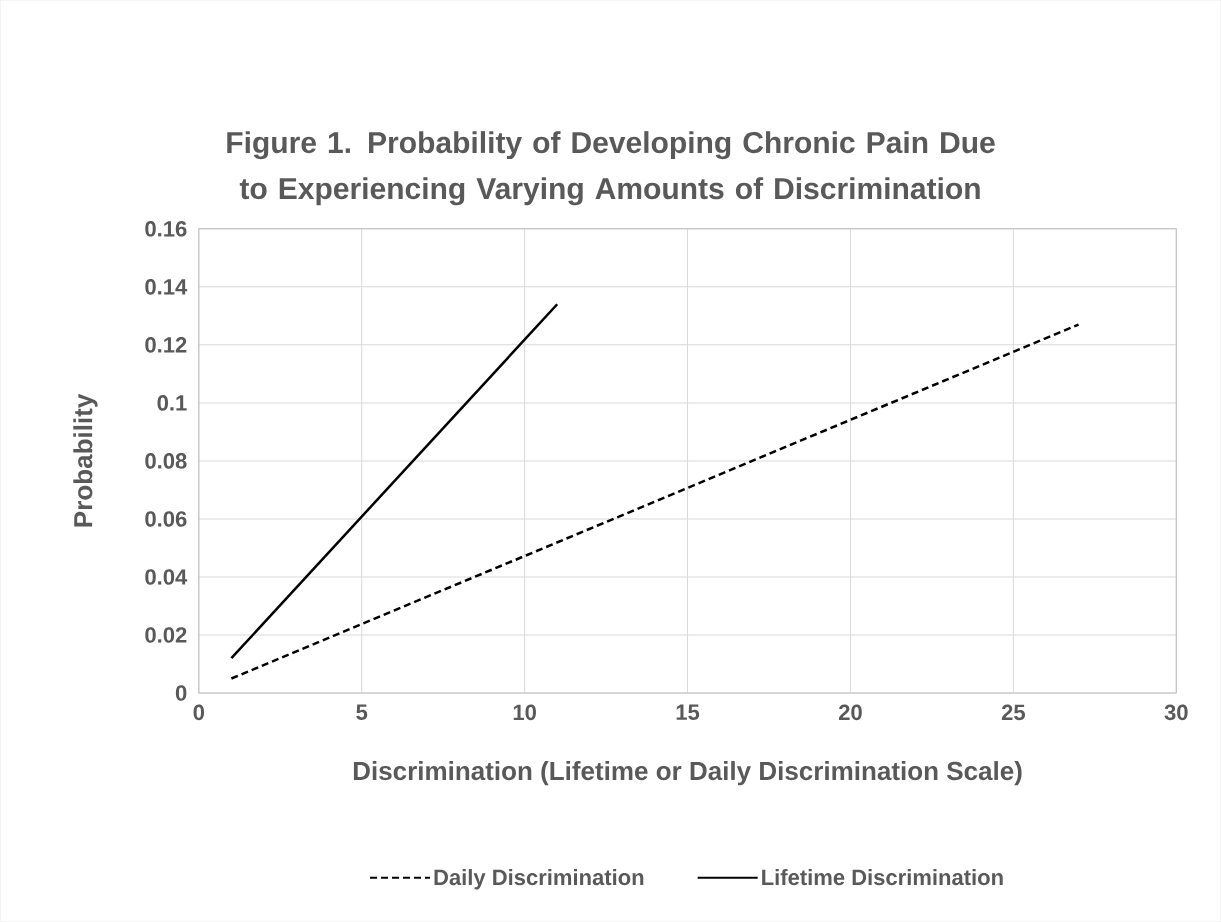 The height and width of the screenshot is (922, 1221). What do you see at coordinates (611, 168) in the screenshot?
I see `chart-title: Figure 1. Probability of Developing Chronic Pain Due to Experiencing Varying Amounts of Discrimination` at bounding box center [611, 168].